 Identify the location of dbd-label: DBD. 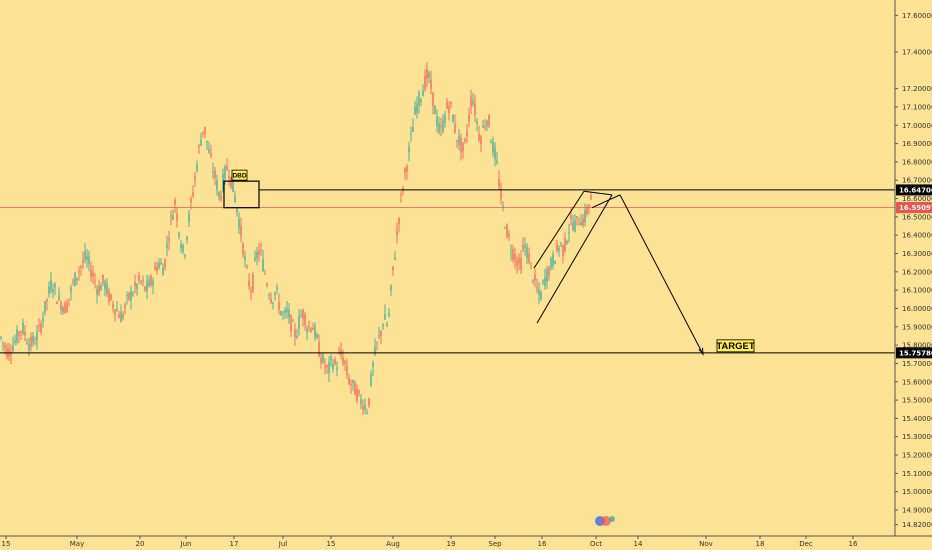
(239, 176).